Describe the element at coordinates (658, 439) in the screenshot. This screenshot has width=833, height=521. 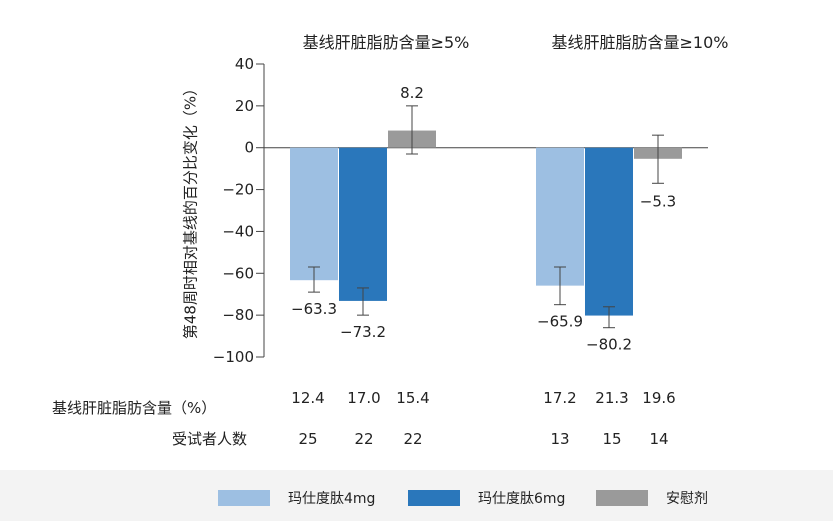
I see `subjects-value: 14` at that location.